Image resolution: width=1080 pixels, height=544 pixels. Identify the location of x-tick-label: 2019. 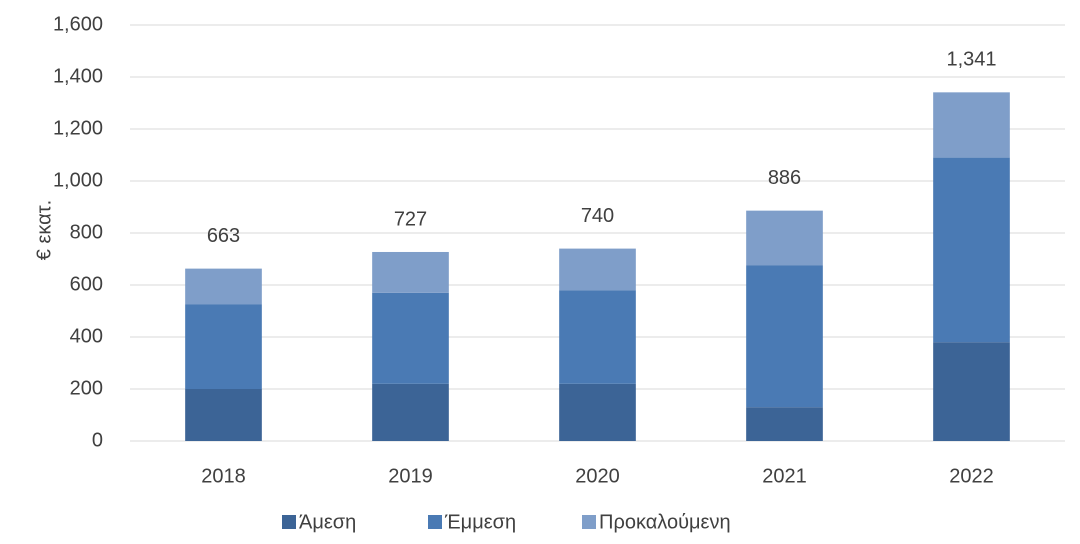
(410, 476).